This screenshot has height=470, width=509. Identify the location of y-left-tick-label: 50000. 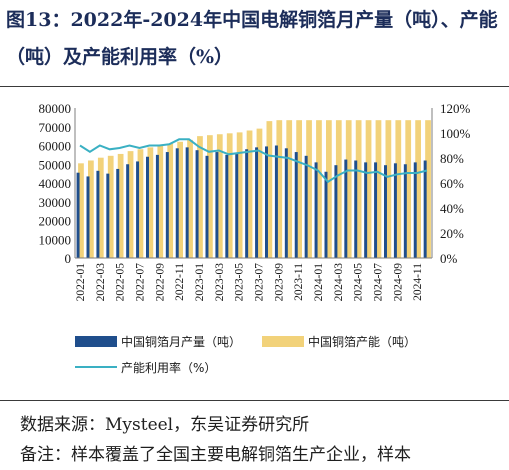
(55, 164).